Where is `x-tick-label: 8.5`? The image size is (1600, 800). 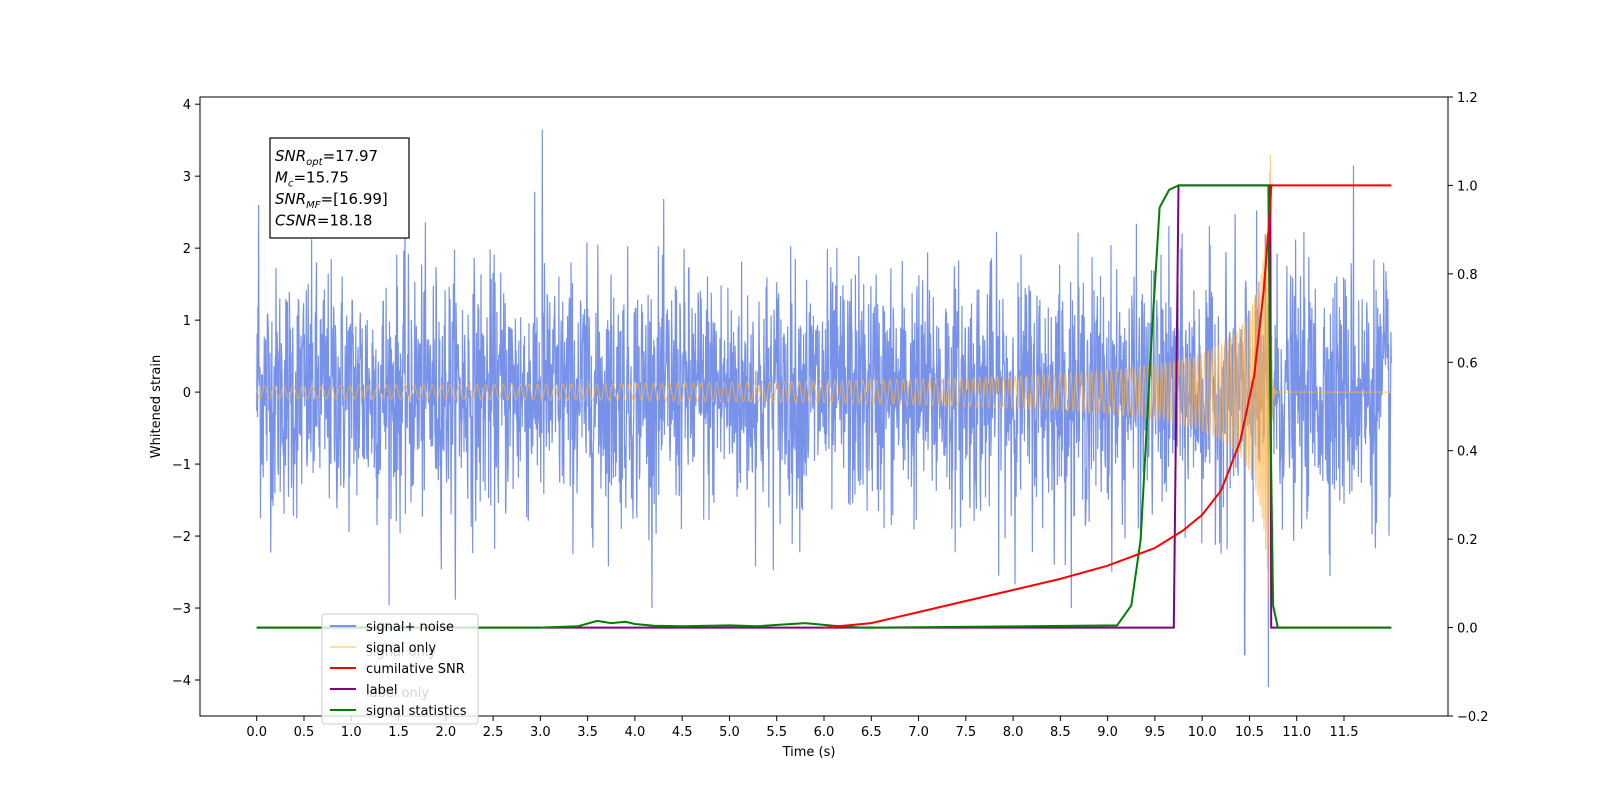
x-tick-label: 8.5 is located at coordinates (1060, 732).